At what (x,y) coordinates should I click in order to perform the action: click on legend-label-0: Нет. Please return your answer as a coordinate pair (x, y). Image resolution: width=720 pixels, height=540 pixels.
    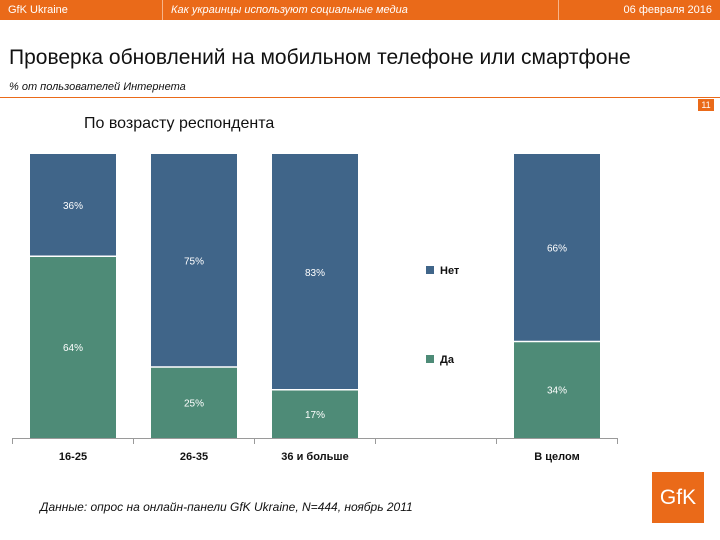
    Looking at the image, I should click on (450, 271).